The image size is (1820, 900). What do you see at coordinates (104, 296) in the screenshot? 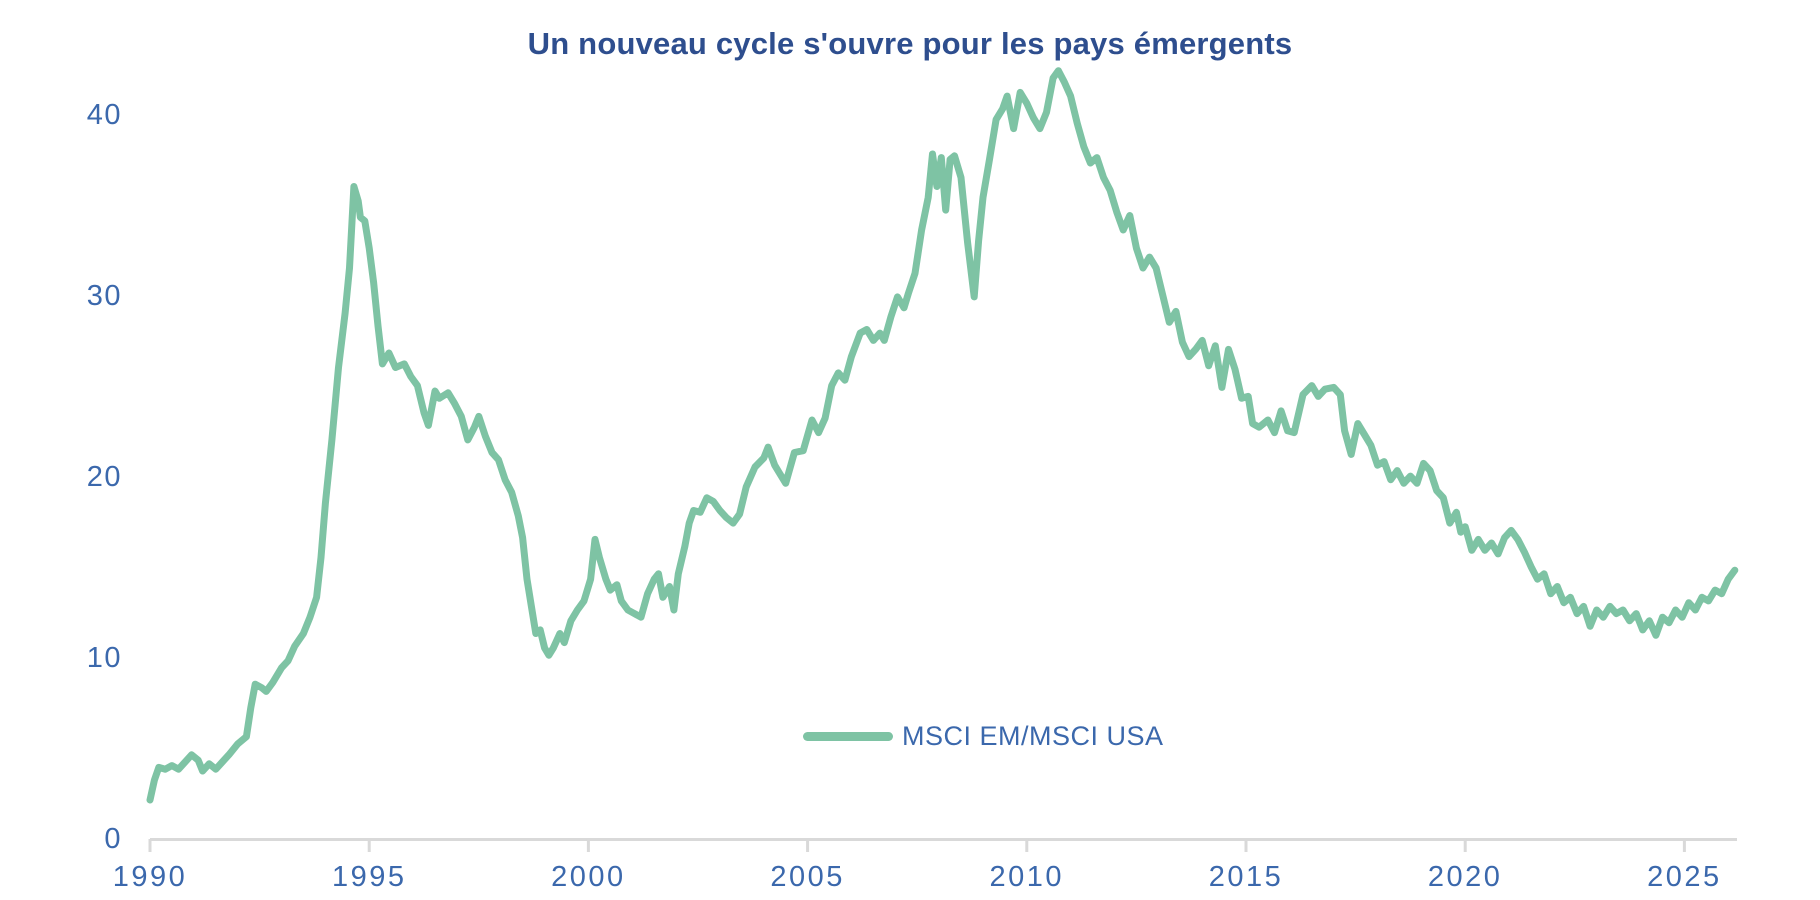
I see `y-axis-label: 30` at bounding box center [104, 296].